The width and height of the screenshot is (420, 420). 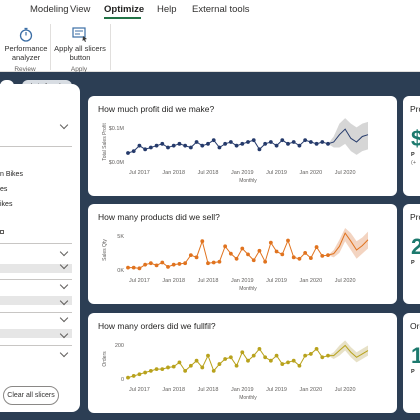 I want to click on y-tick-label: 200, so click(x=119, y=346).